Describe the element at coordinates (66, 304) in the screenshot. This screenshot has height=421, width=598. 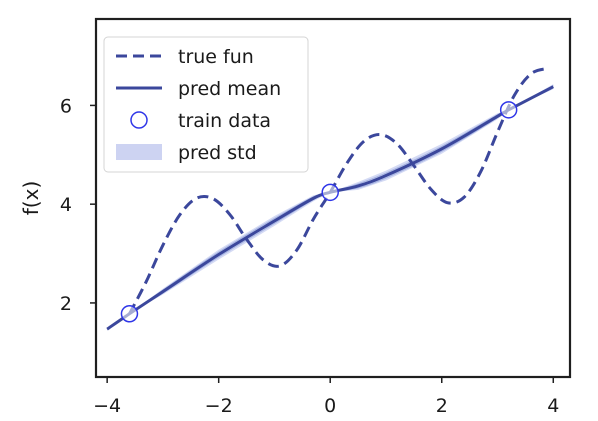
I see `y-tick-label: 2` at that location.